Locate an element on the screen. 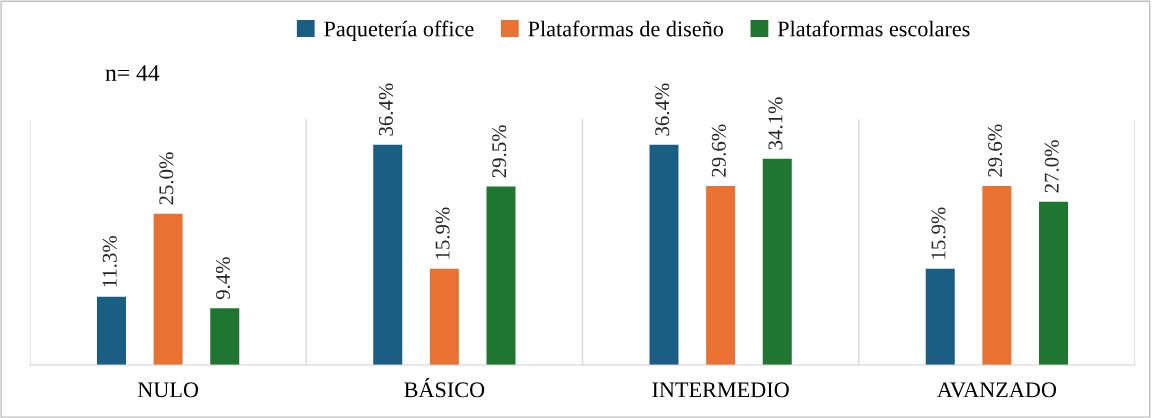 The width and height of the screenshot is (1152, 418). data-label: 34.1% is located at coordinates (775, 123).